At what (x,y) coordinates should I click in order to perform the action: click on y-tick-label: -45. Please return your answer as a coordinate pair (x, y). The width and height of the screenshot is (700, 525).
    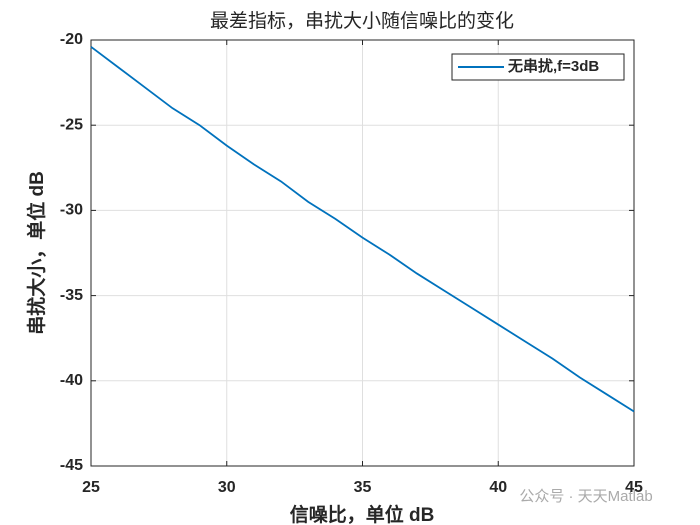
    Looking at the image, I should click on (71, 465).